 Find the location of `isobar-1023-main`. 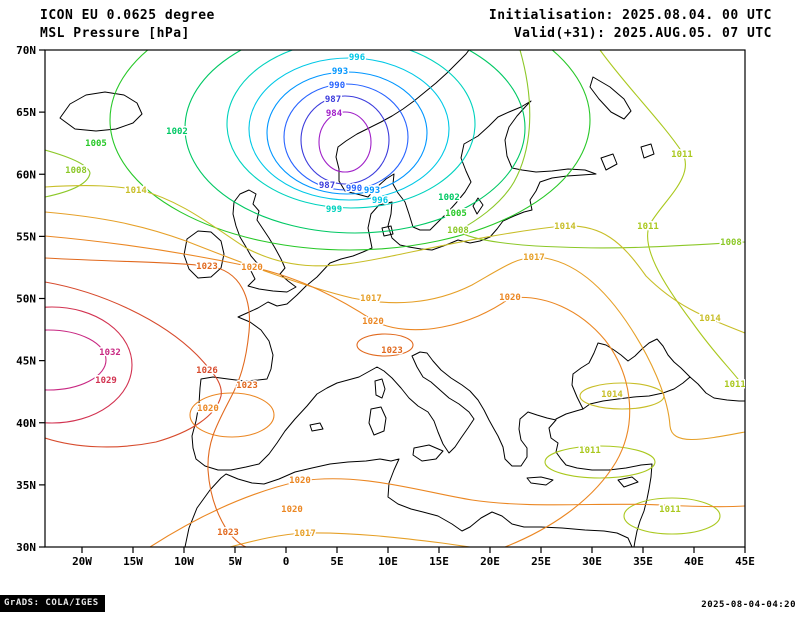

isobar-1023-main is located at coordinates (148, 402).